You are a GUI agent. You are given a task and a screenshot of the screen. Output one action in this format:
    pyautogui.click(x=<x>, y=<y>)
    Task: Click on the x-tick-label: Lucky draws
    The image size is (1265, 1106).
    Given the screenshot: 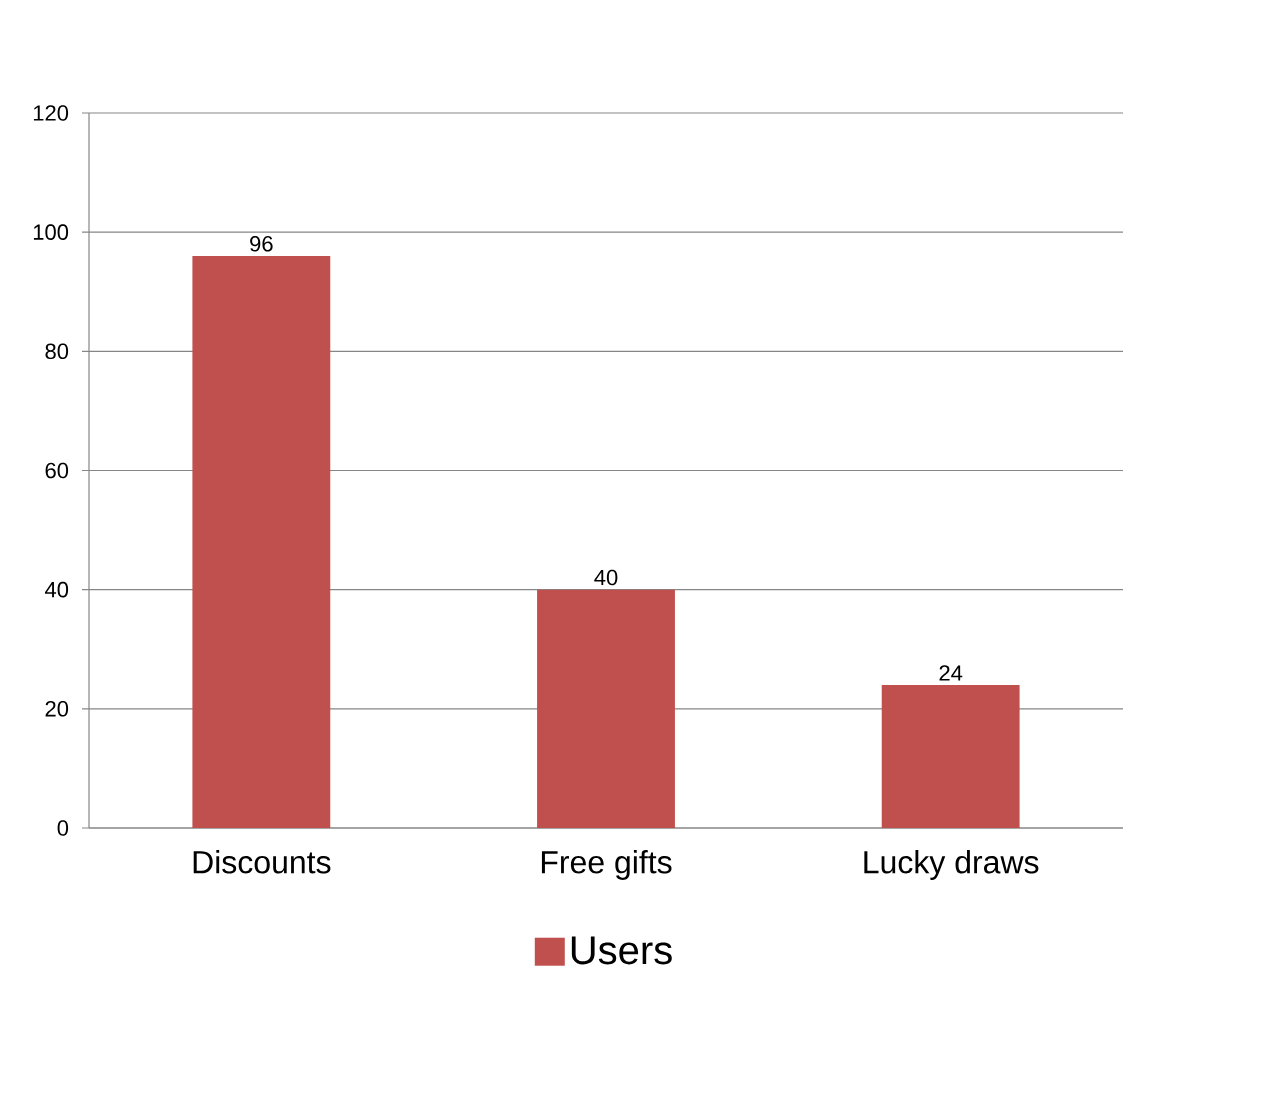 What is the action you would take?
    pyautogui.click(x=951, y=865)
    